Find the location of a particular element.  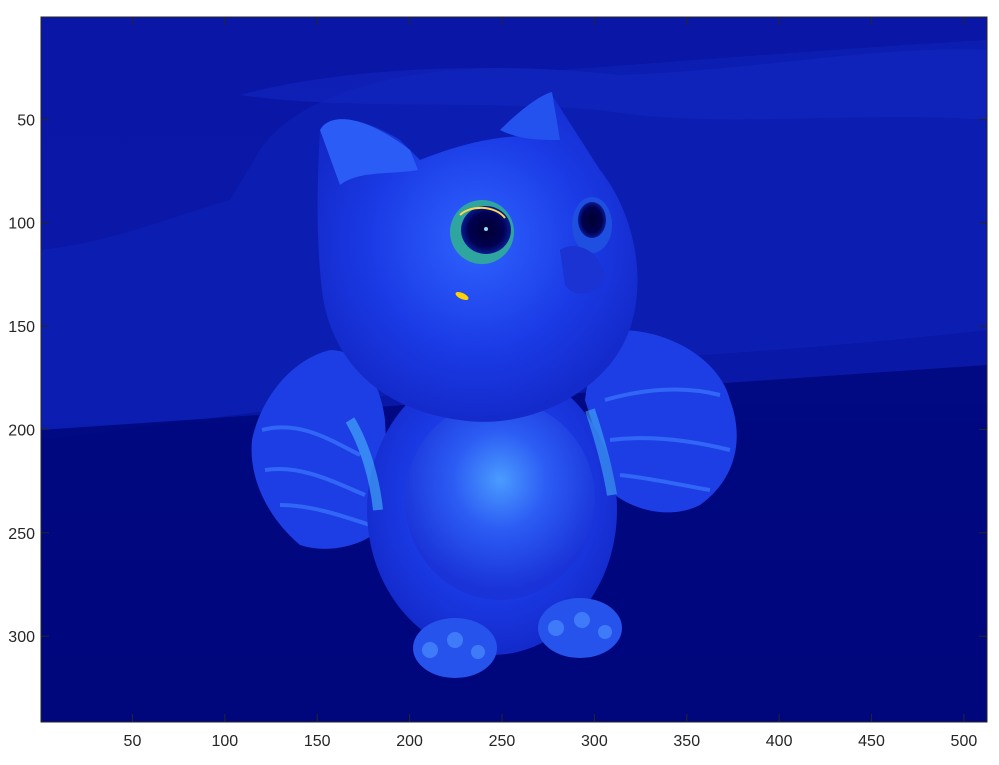

owl-left-ear is located at coordinates (369, 152).